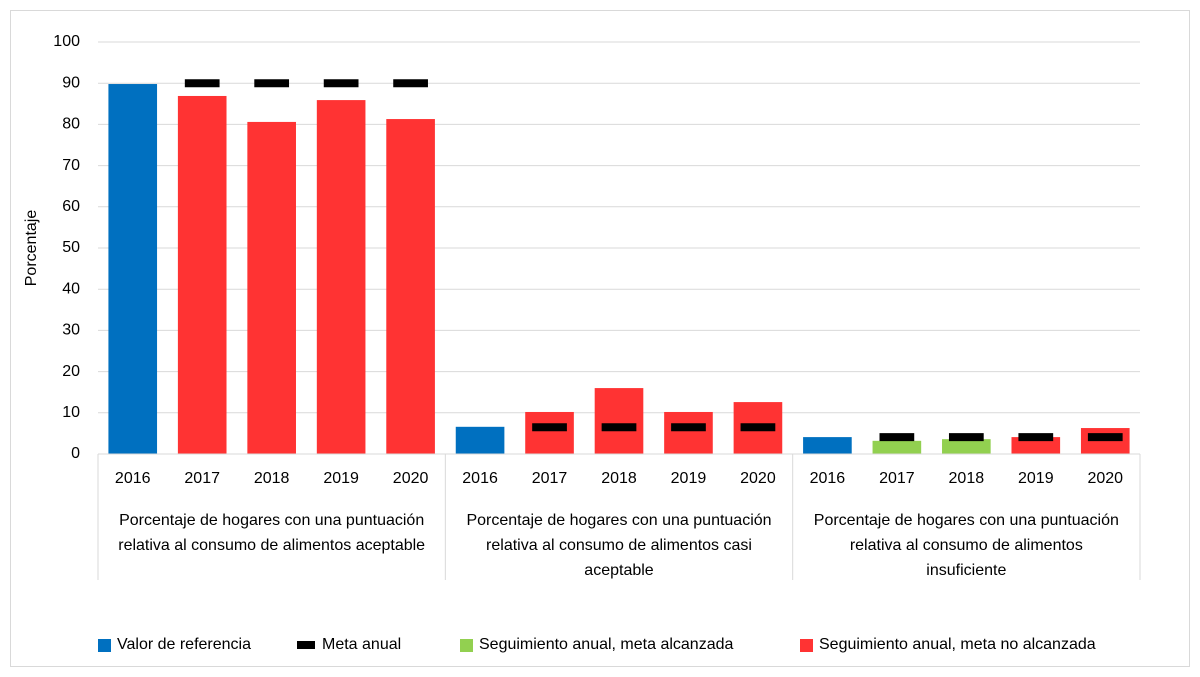 The height and width of the screenshot is (677, 1200). What do you see at coordinates (71, 82) in the screenshot?
I see `y-tick-label: 90` at bounding box center [71, 82].